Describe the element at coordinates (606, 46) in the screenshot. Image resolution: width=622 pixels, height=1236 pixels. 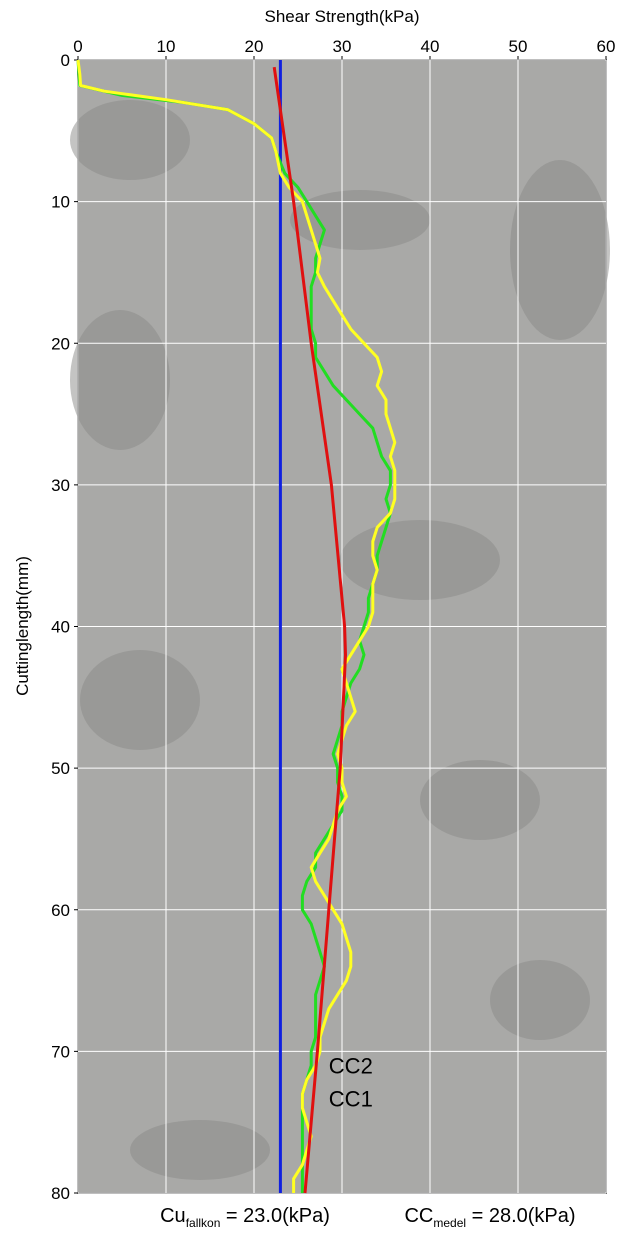
I see `x-tick-label: 60` at that location.